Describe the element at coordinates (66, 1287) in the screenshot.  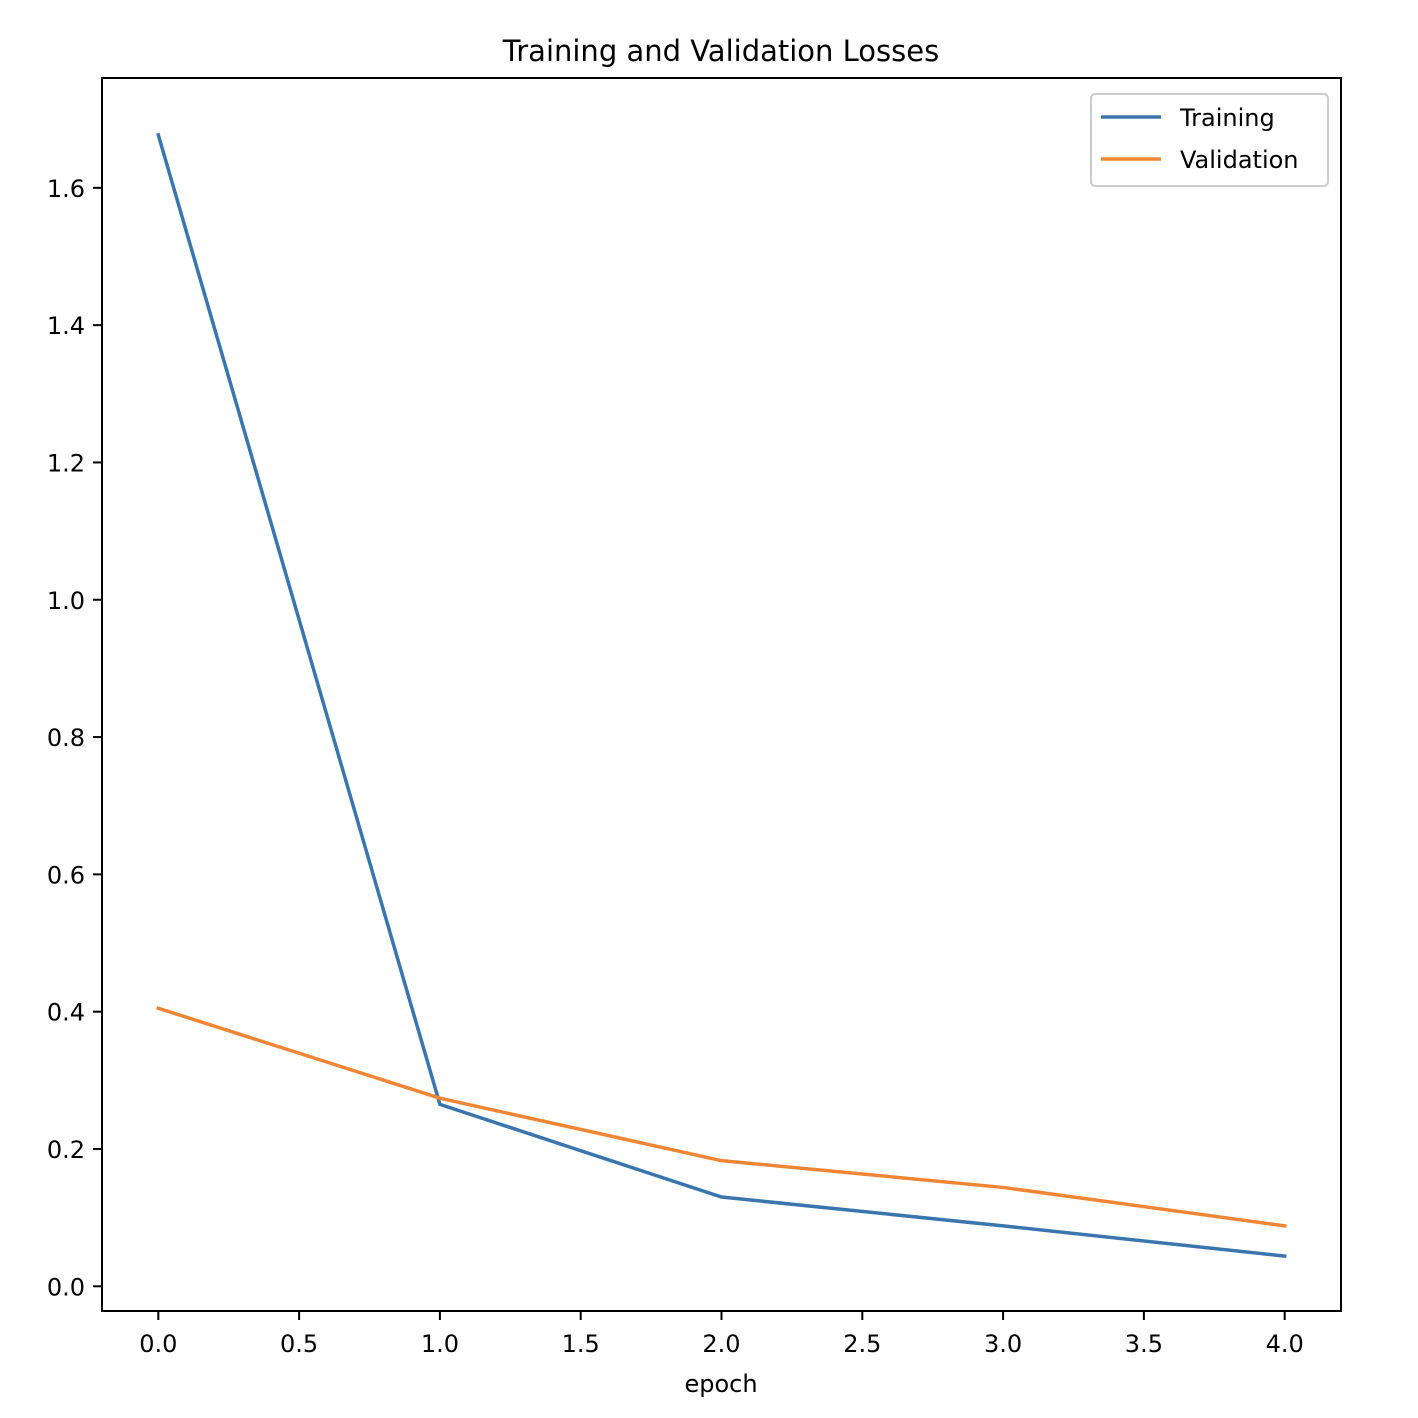
I see `y-tick-label: 0.0` at that location.